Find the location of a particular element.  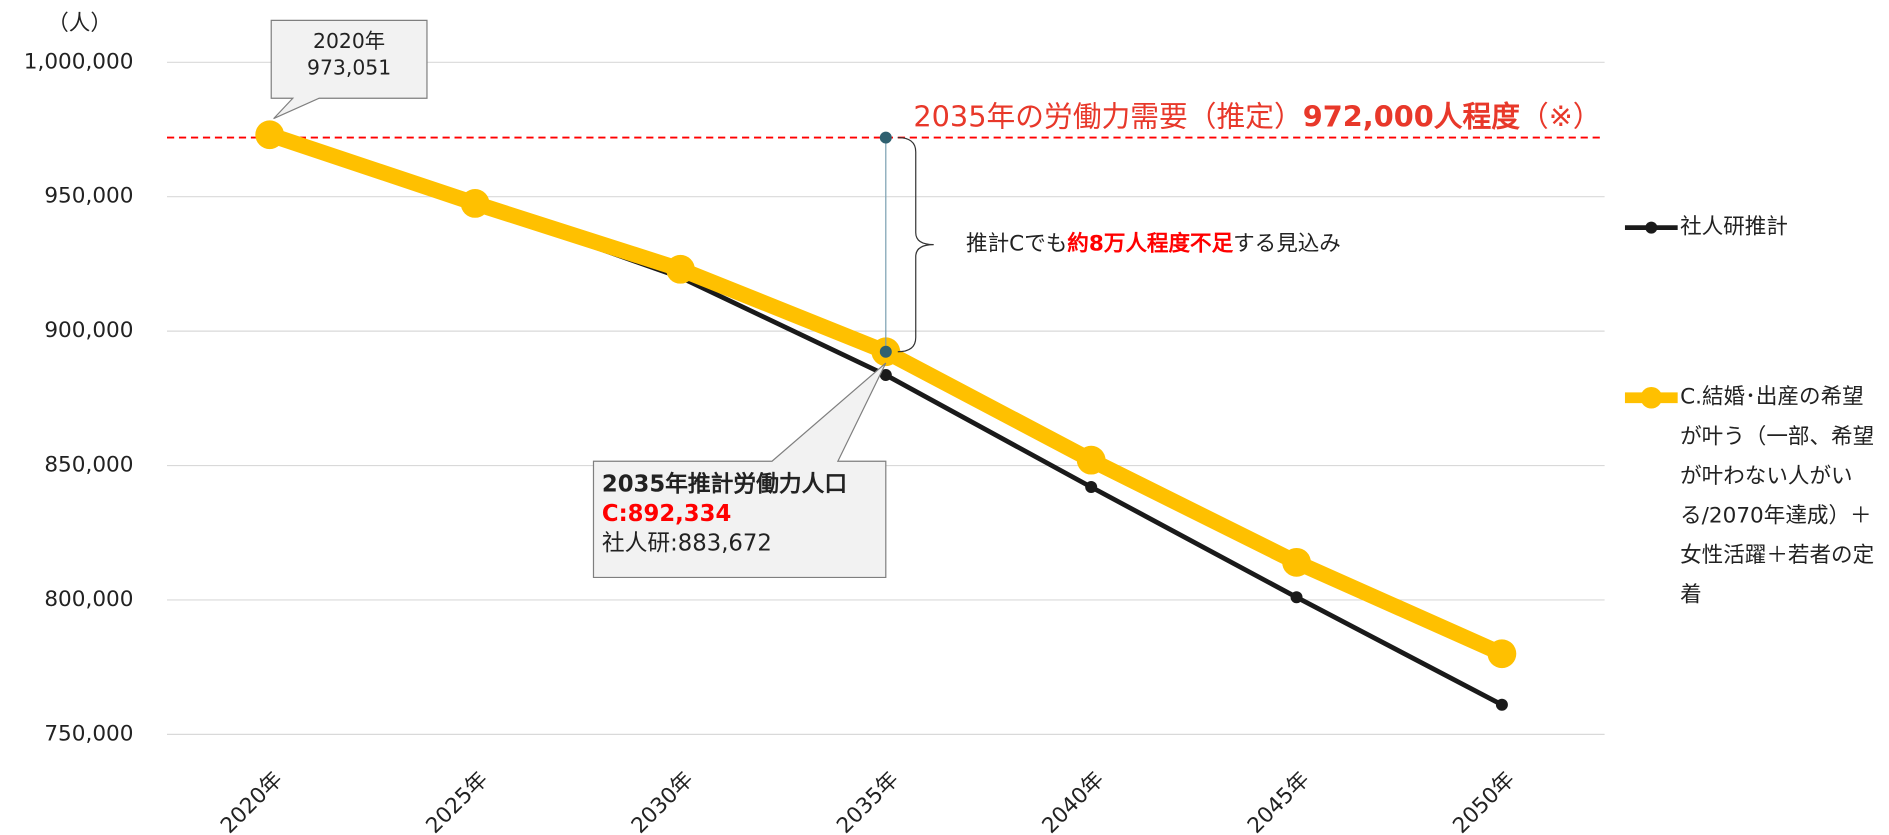

x-tick-label: 2035年 is located at coordinates (868, 801).